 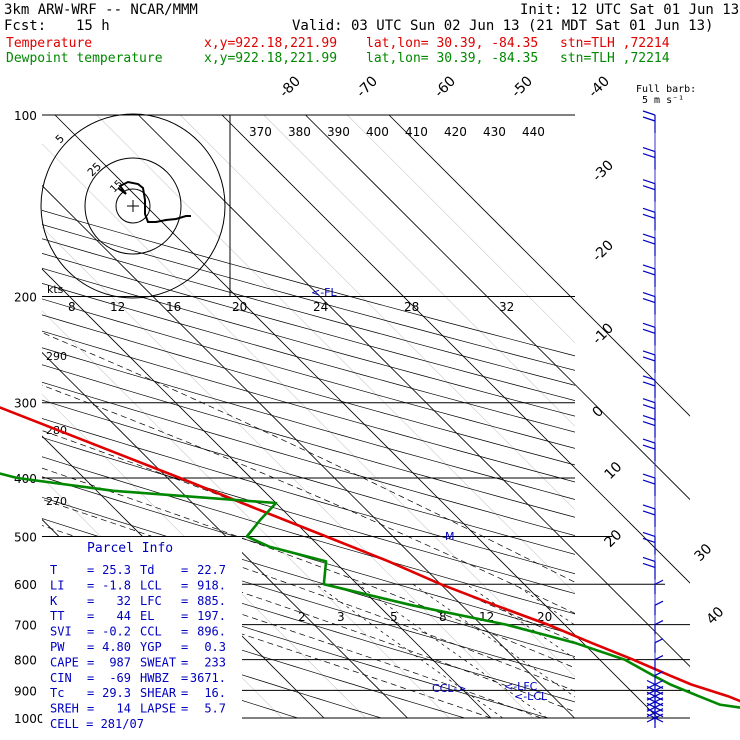 I want to click on parcel-info-key: CIN, so click(x=61, y=678).